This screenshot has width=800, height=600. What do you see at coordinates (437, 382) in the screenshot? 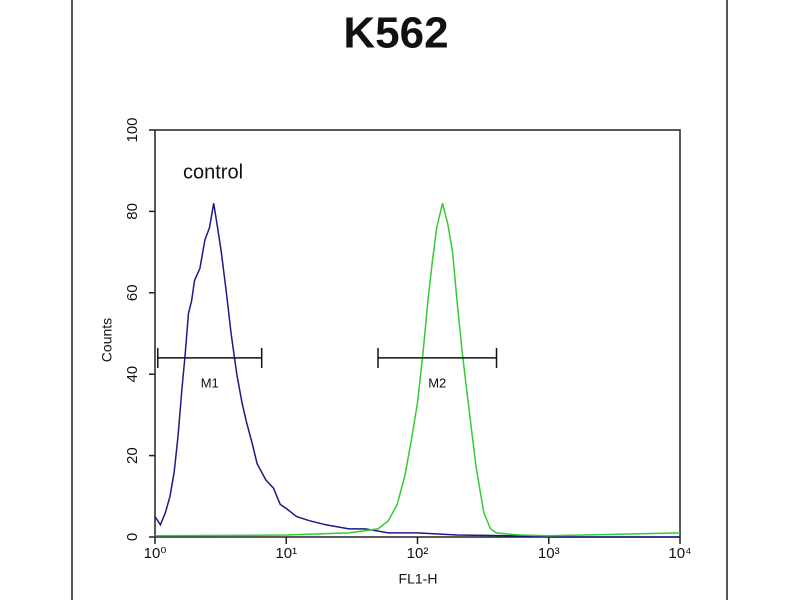
I see `gate-label: M2` at bounding box center [437, 382].